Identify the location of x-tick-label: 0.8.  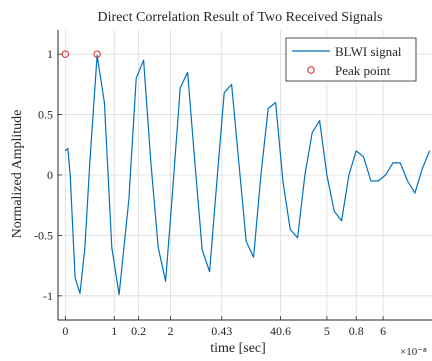
(356, 331).